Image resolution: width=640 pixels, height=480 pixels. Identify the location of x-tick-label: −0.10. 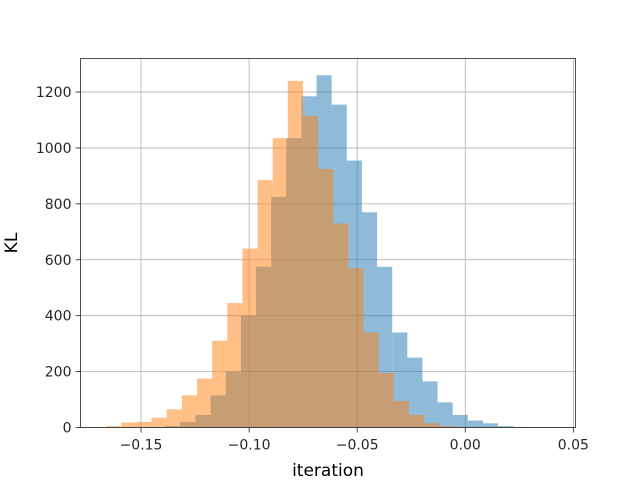
(249, 446).